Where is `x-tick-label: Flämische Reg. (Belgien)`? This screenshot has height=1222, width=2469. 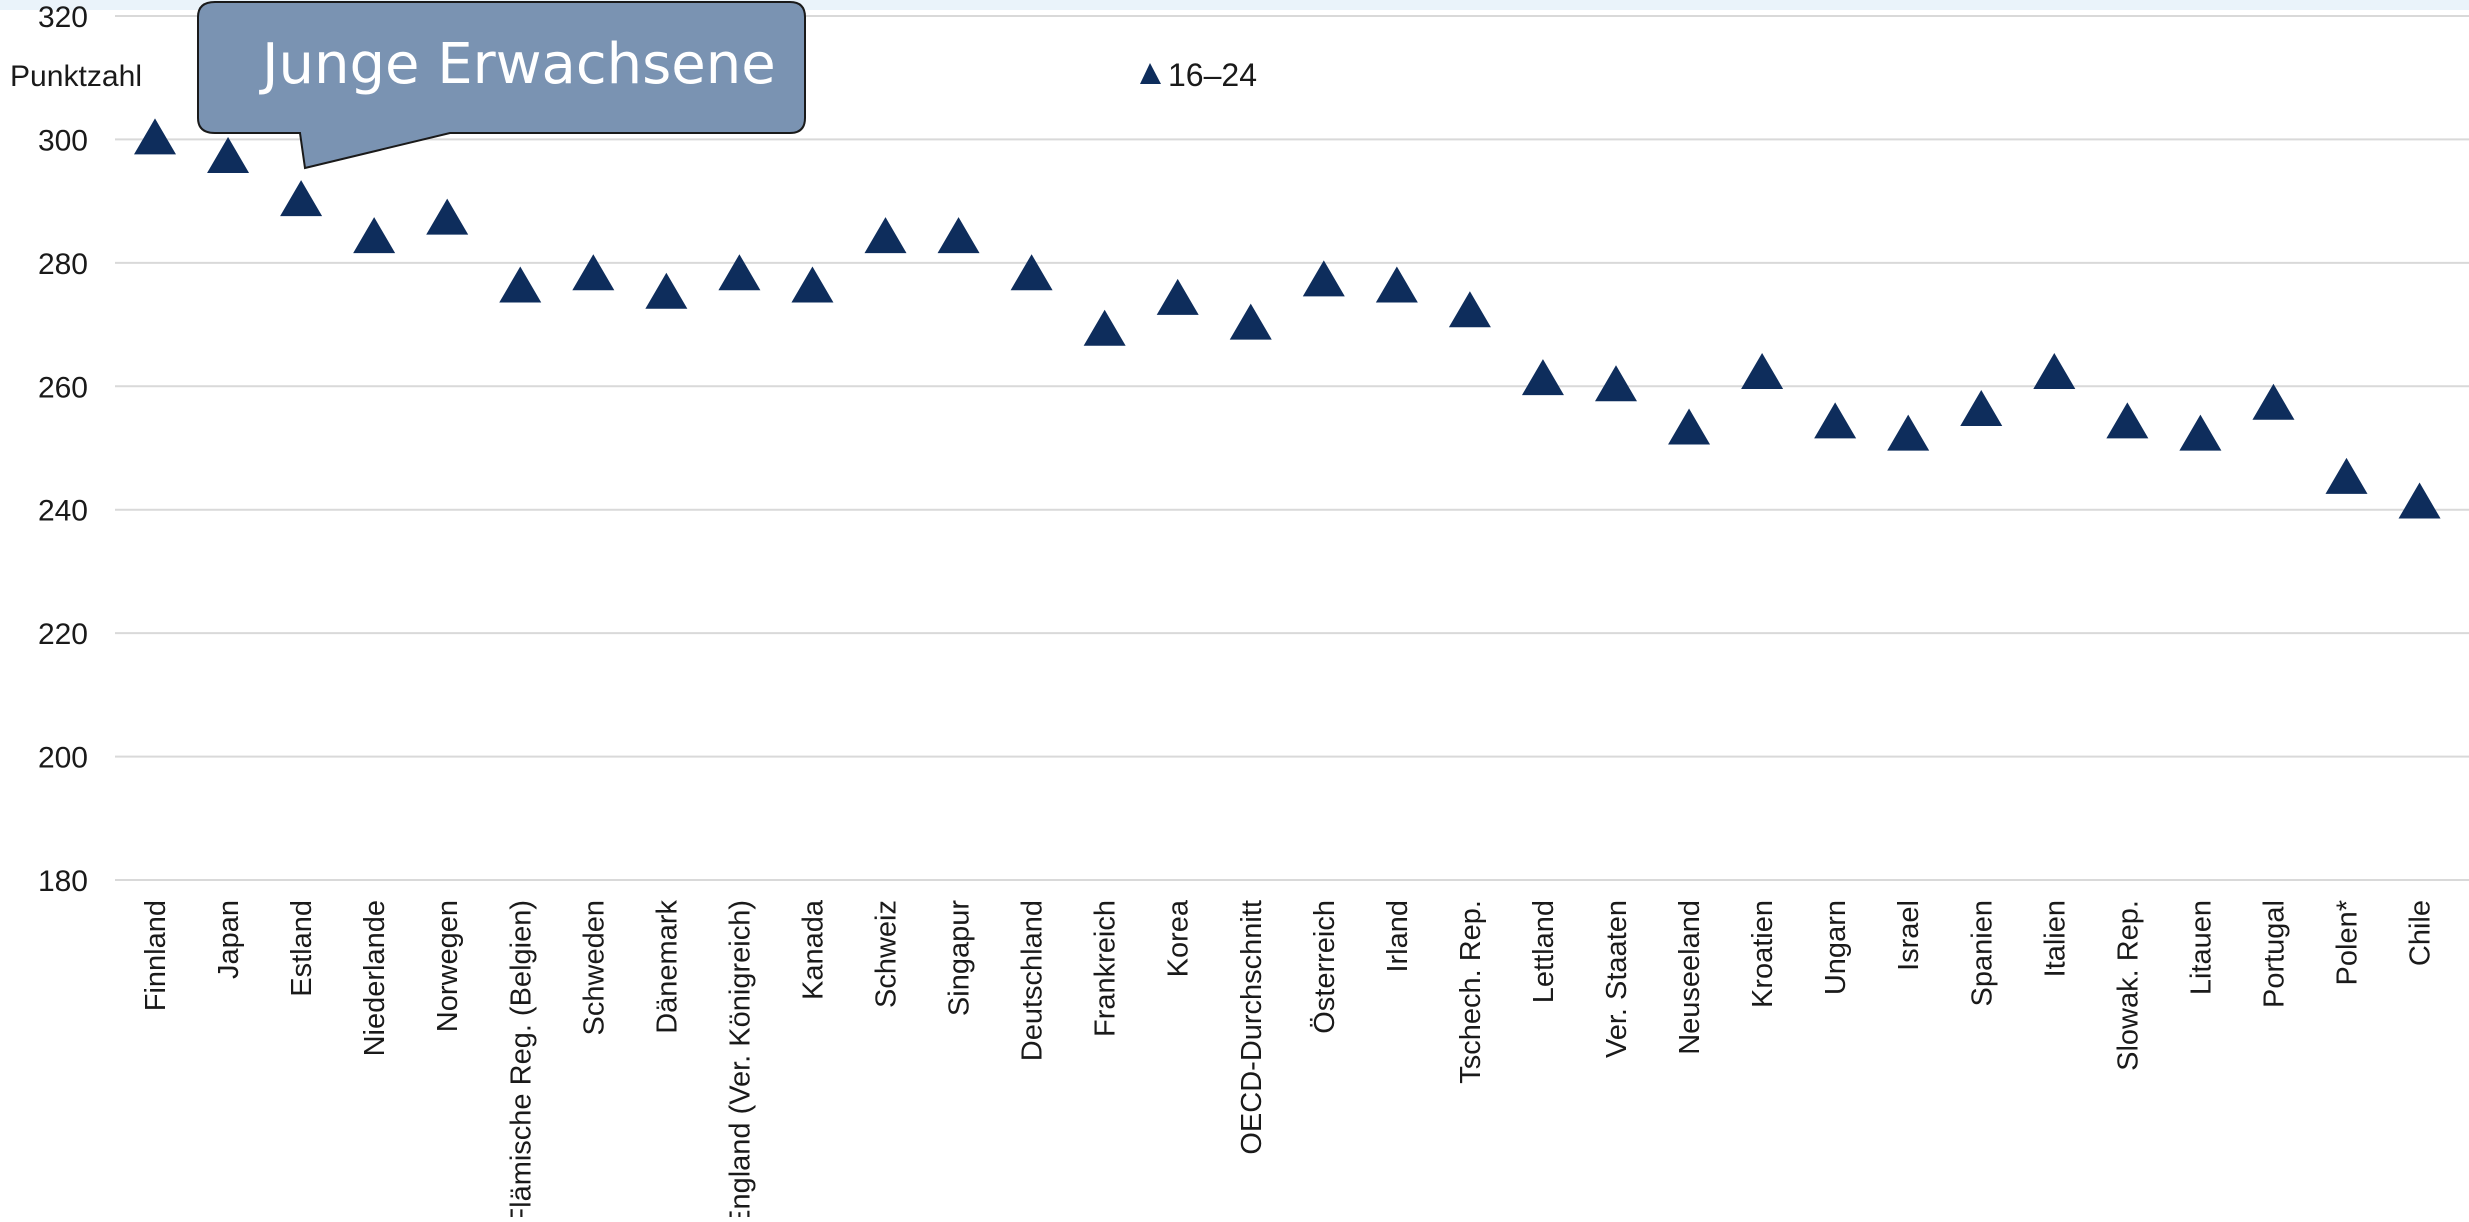 x-tick-label: Flämische Reg. (Belgien) is located at coordinates (521, 1058).